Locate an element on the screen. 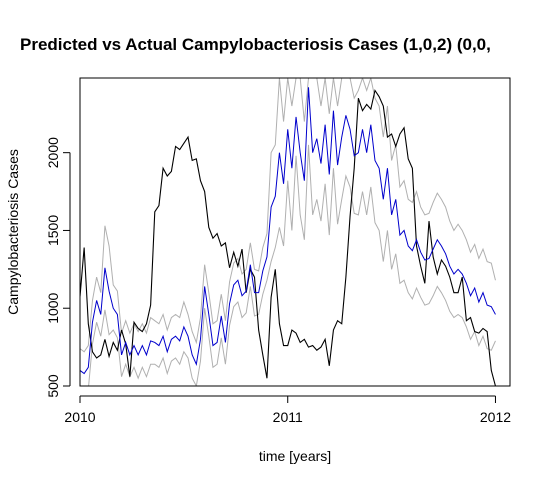 The height and width of the screenshot is (485, 549). y-tick-label: 500 is located at coordinates (53, 386).